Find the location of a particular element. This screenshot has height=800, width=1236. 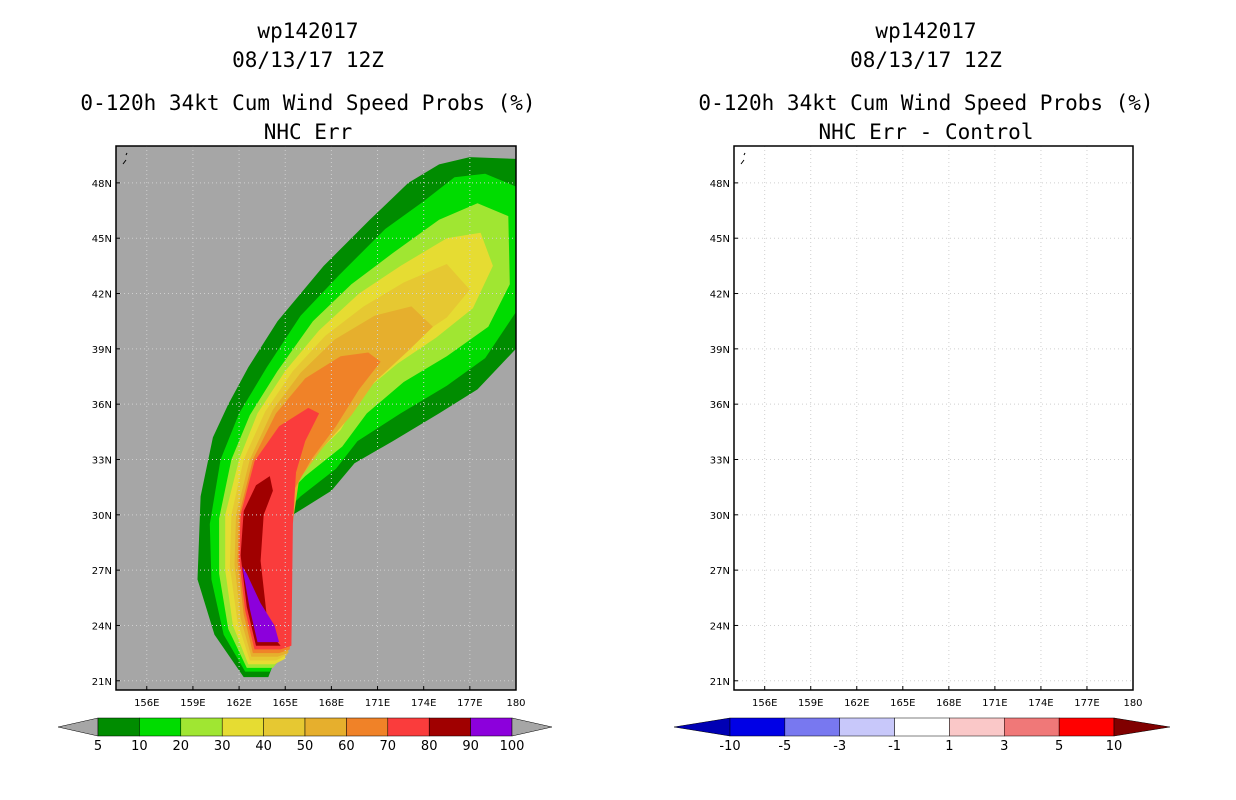

colorbar-label: 3 is located at coordinates (1004, 746).